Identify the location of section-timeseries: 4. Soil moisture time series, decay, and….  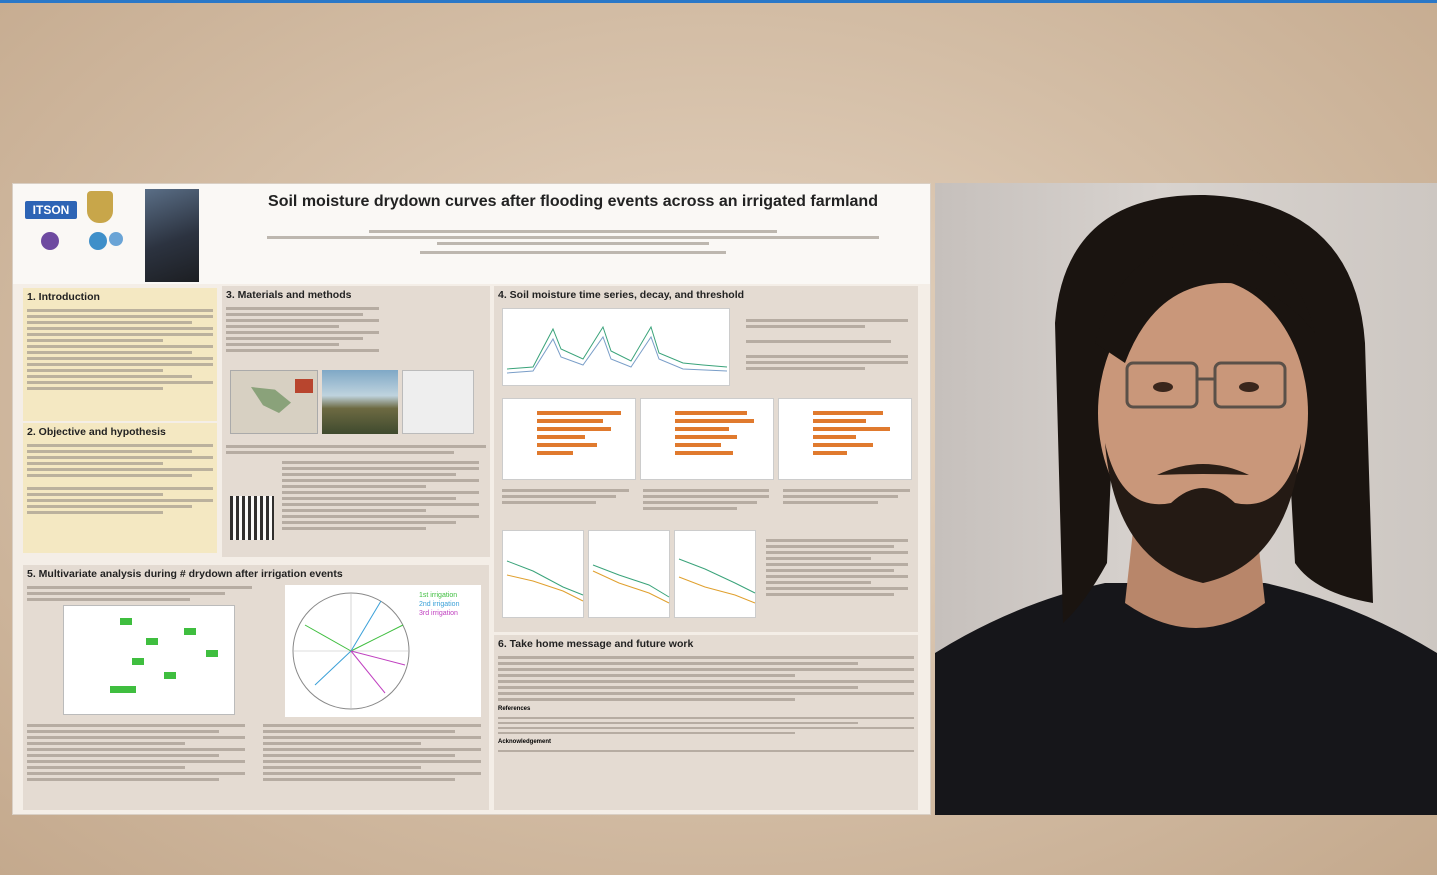
(706, 459).